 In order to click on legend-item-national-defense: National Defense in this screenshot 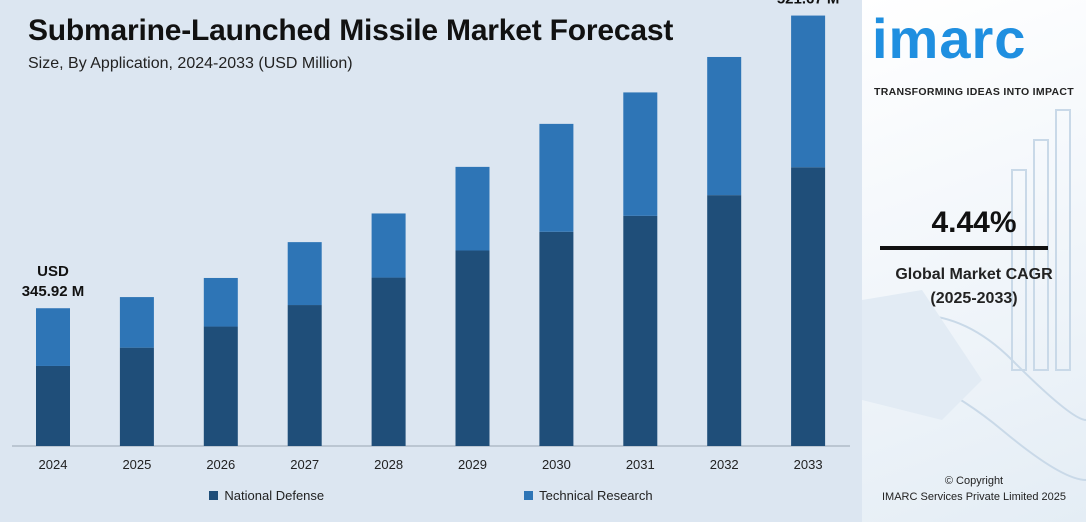, I will do `click(266, 495)`.